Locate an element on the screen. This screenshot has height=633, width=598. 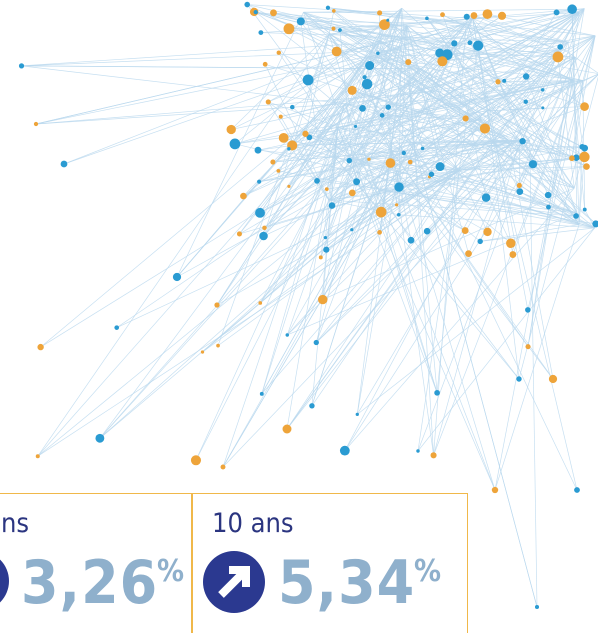
stat-value: 3,26 is located at coordinates (89, 583).